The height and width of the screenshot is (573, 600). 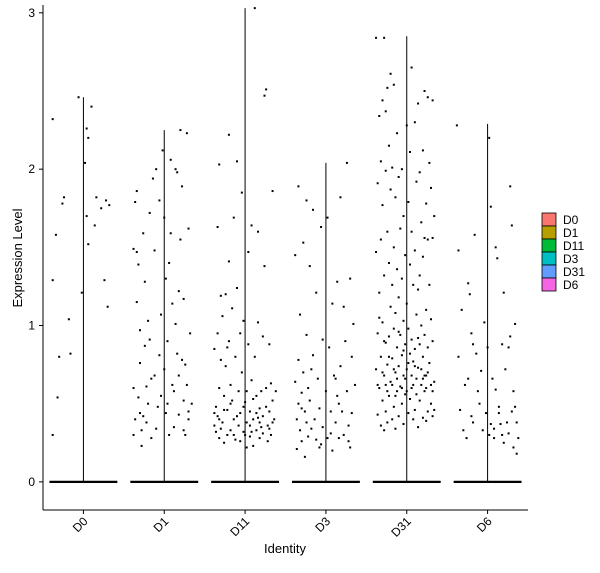 What do you see at coordinates (484, 524) in the screenshot?
I see `x-tick-label: D6` at bounding box center [484, 524].